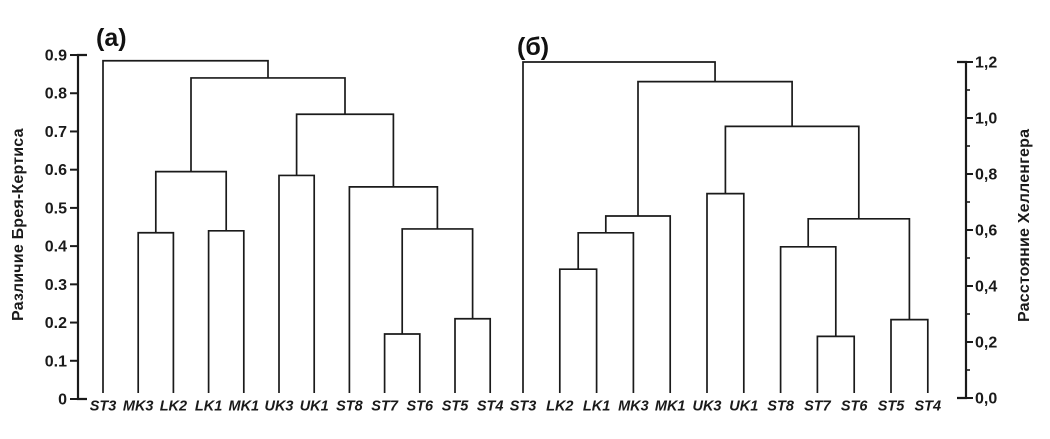 The width and height of the screenshot is (1050, 439). I want to click on y-tick-label: 0.1, so click(56, 361).